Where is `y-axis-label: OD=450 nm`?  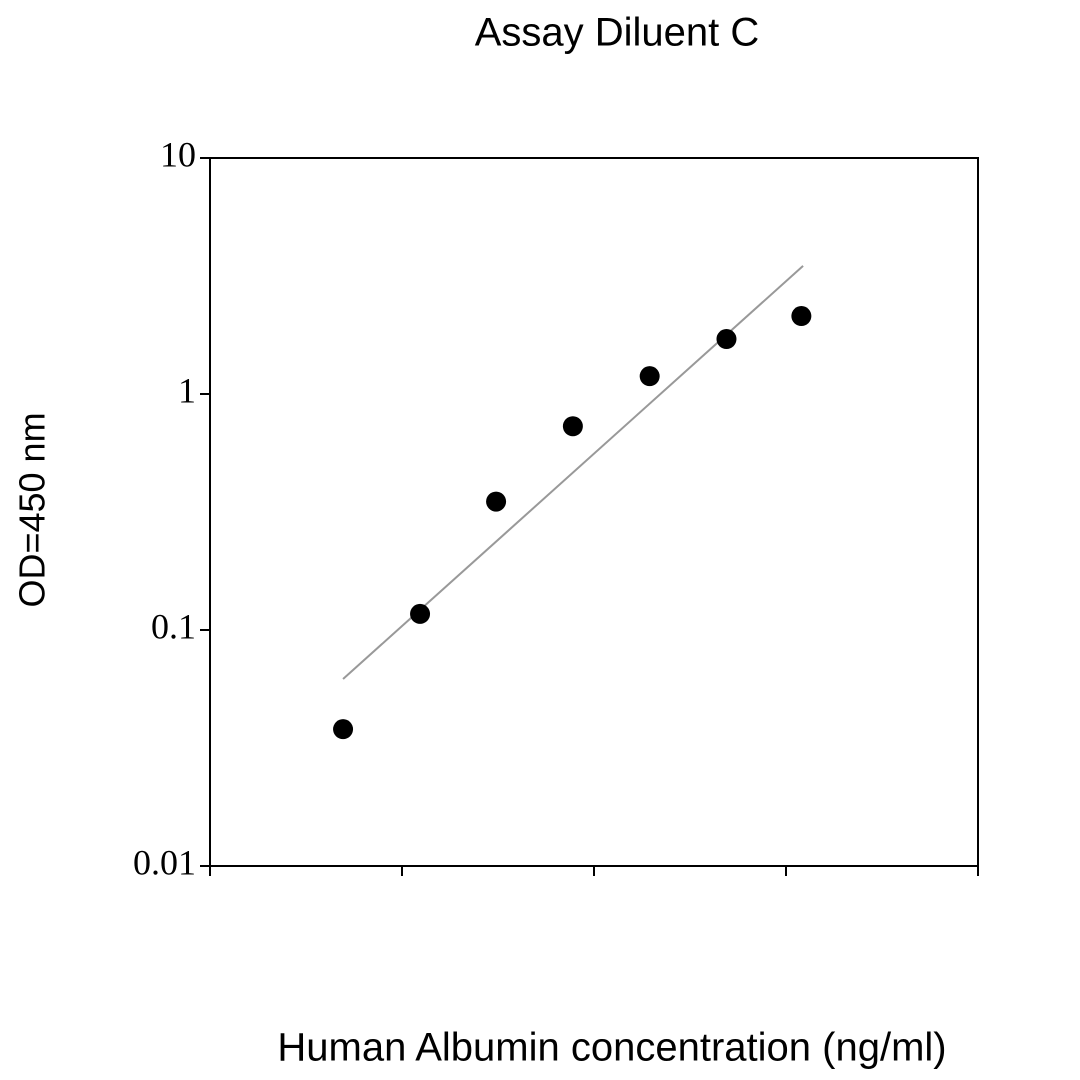 y-axis-label: OD=450 nm is located at coordinates (32, 509).